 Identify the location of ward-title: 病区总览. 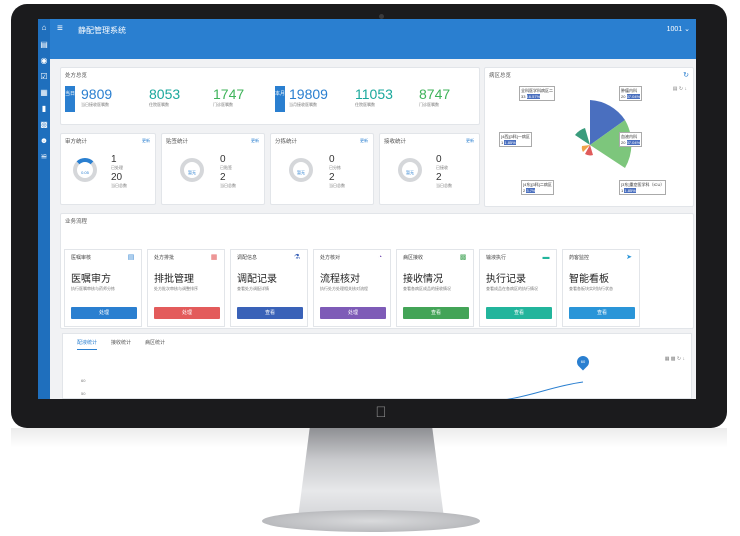
(500, 76).